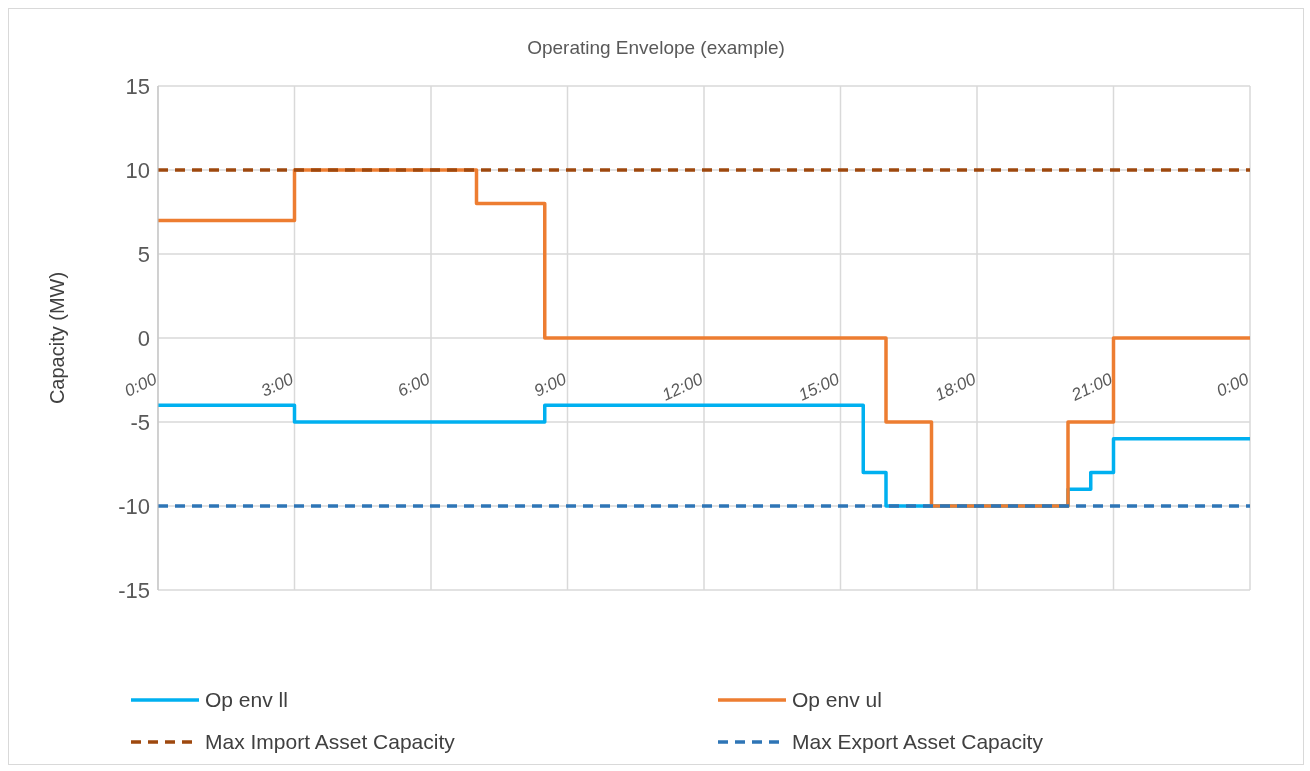 The height and width of the screenshot is (771, 1310). Describe the element at coordinates (819, 387) in the screenshot. I see `x-tick-label: 15:00` at that location.